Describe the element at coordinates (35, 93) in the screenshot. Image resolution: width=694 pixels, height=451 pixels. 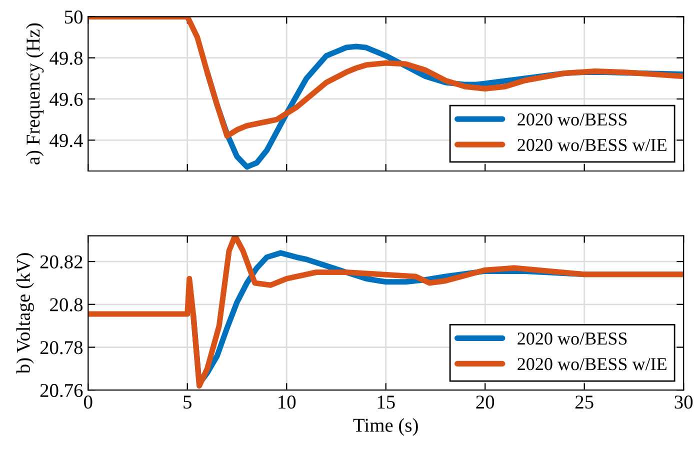
I see `y-axis-title: a) Frequency (Hz)` at that location.